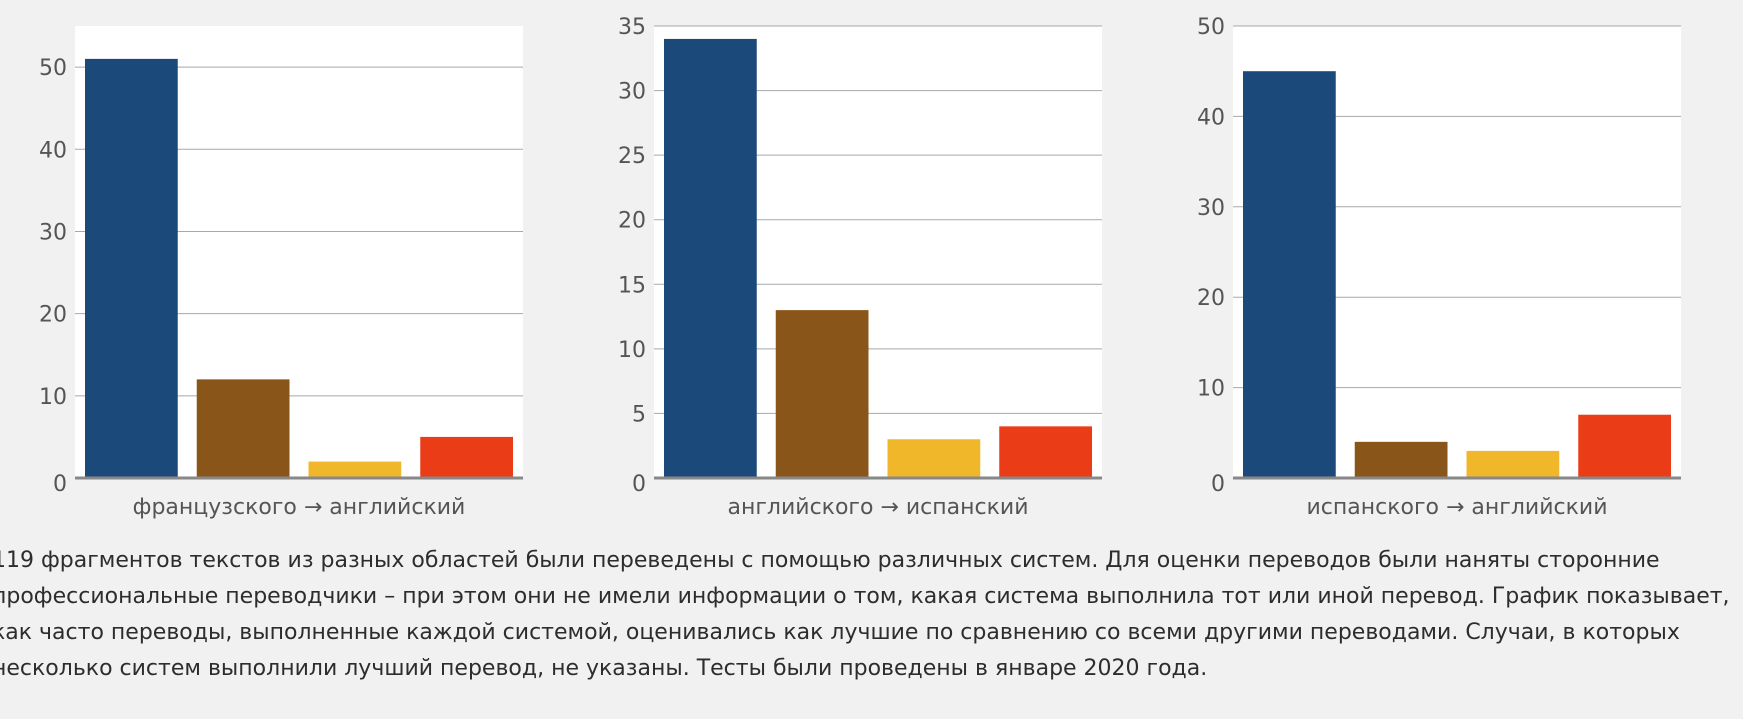 The image size is (1743, 719). I want to click on y-tick-label-1-5: 5, so click(639, 414).